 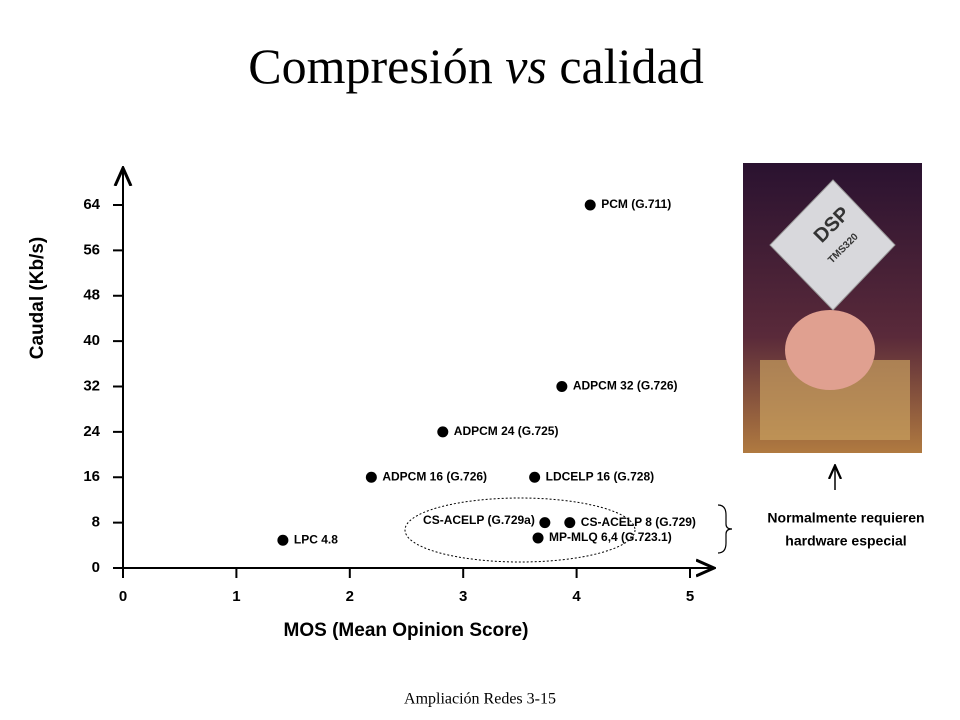 What do you see at coordinates (236, 596) in the screenshot?
I see `x-tick-label: 1` at bounding box center [236, 596].